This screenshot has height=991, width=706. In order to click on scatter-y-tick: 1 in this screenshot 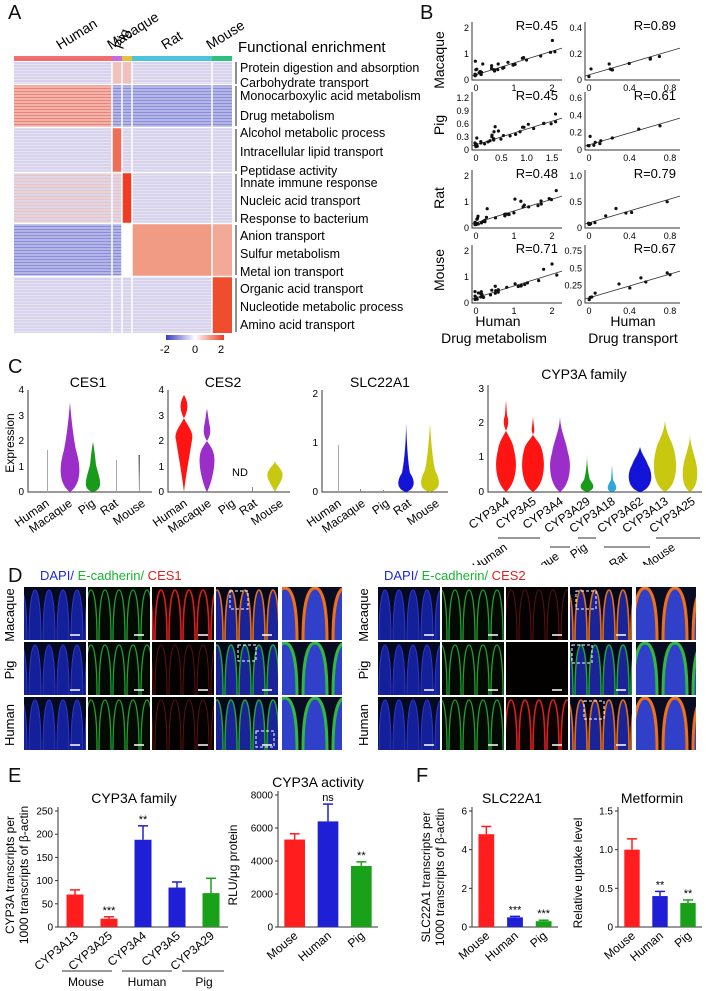, I will do `click(466, 54)`.